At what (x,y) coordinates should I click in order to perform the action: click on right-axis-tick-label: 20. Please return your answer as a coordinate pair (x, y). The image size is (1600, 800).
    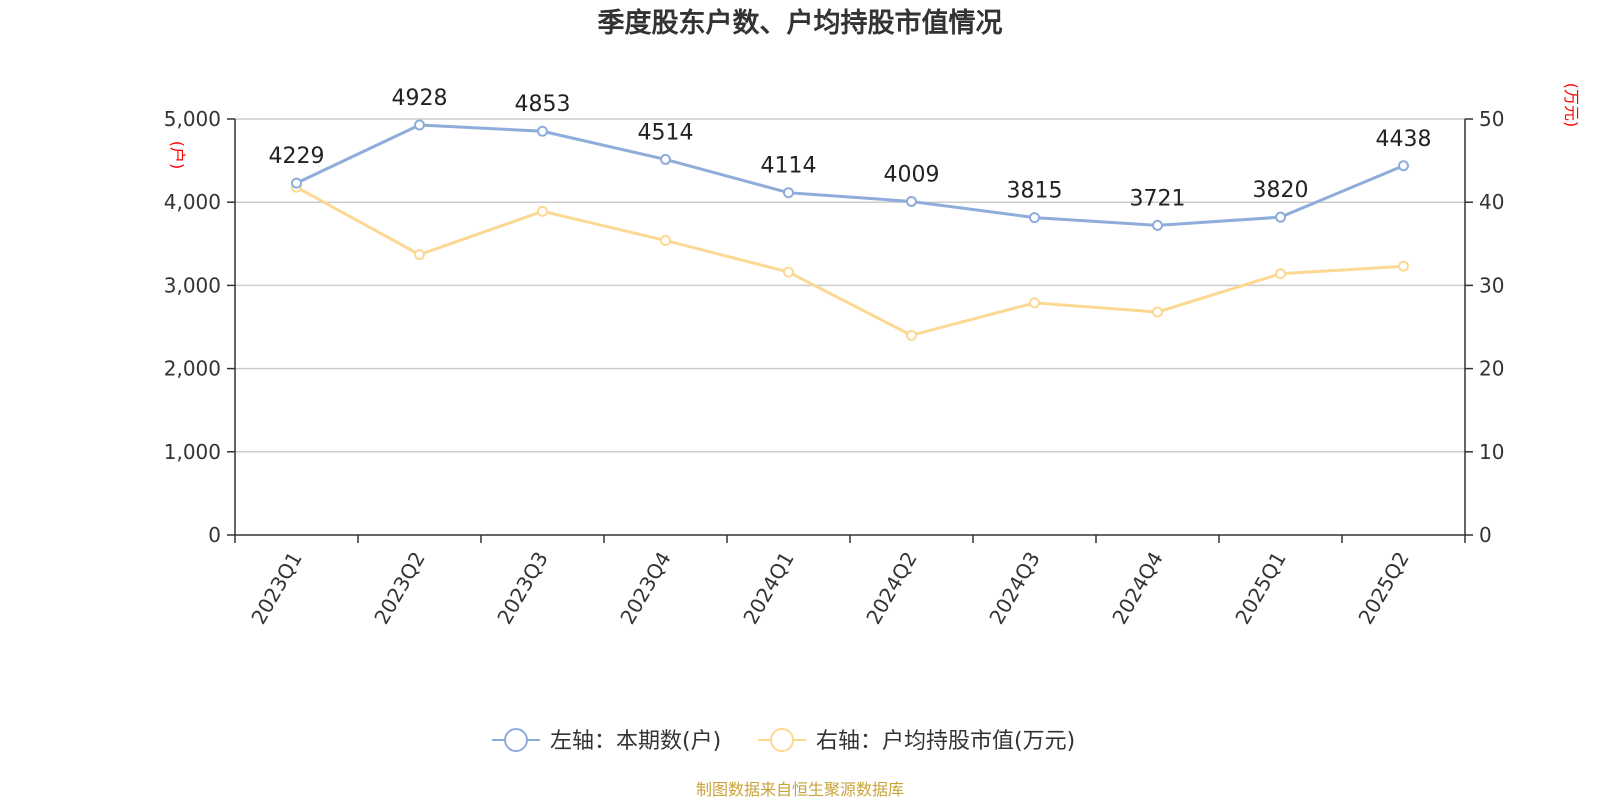
    Looking at the image, I should click on (1491, 369).